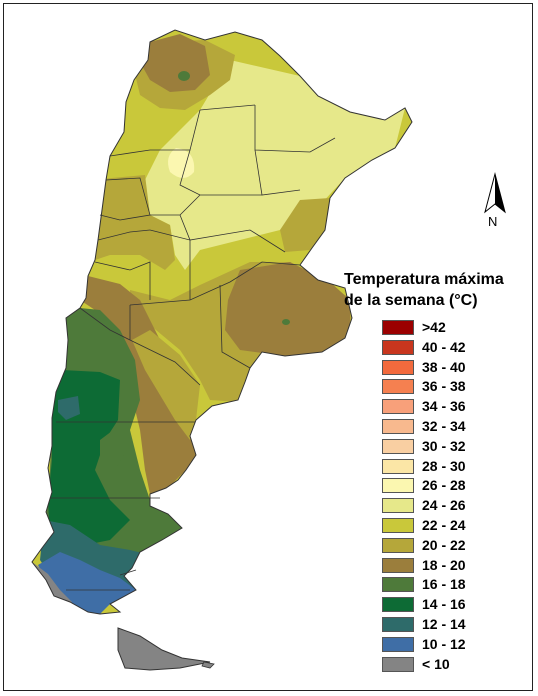 Image resolution: width=538 pixels, height=696 pixels. I want to click on legend-item: 32 - 34, so click(457, 427).